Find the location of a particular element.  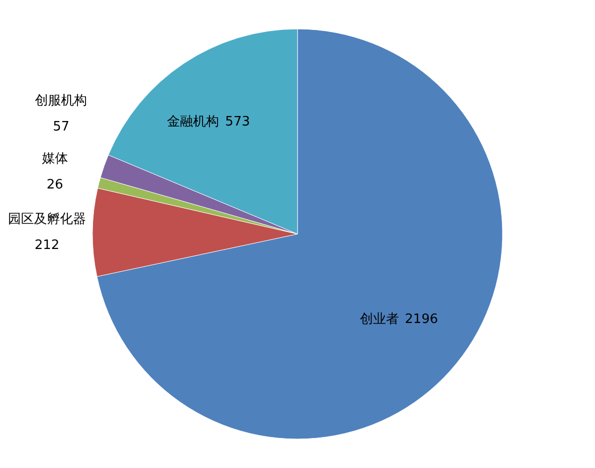

data-label: 26 is located at coordinates (55, 185).